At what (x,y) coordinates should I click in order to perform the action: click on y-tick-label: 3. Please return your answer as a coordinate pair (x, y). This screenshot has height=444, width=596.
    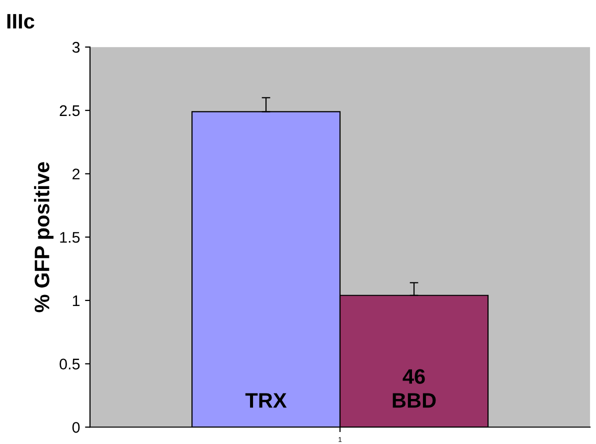
    Looking at the image, I should click on (76, 47).